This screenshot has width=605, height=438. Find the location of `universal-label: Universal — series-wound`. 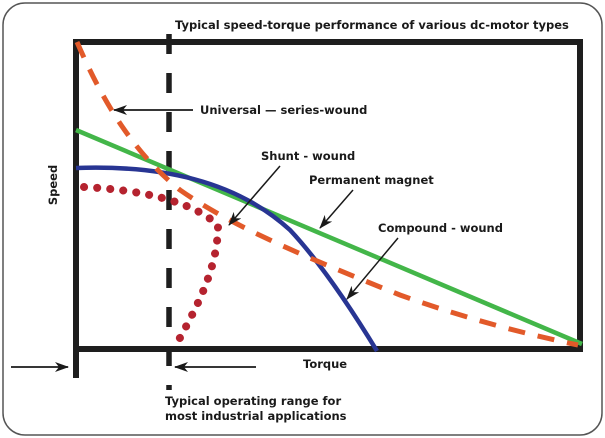

universal-label: Universal — series-wound is located at coordinates (283, 110).